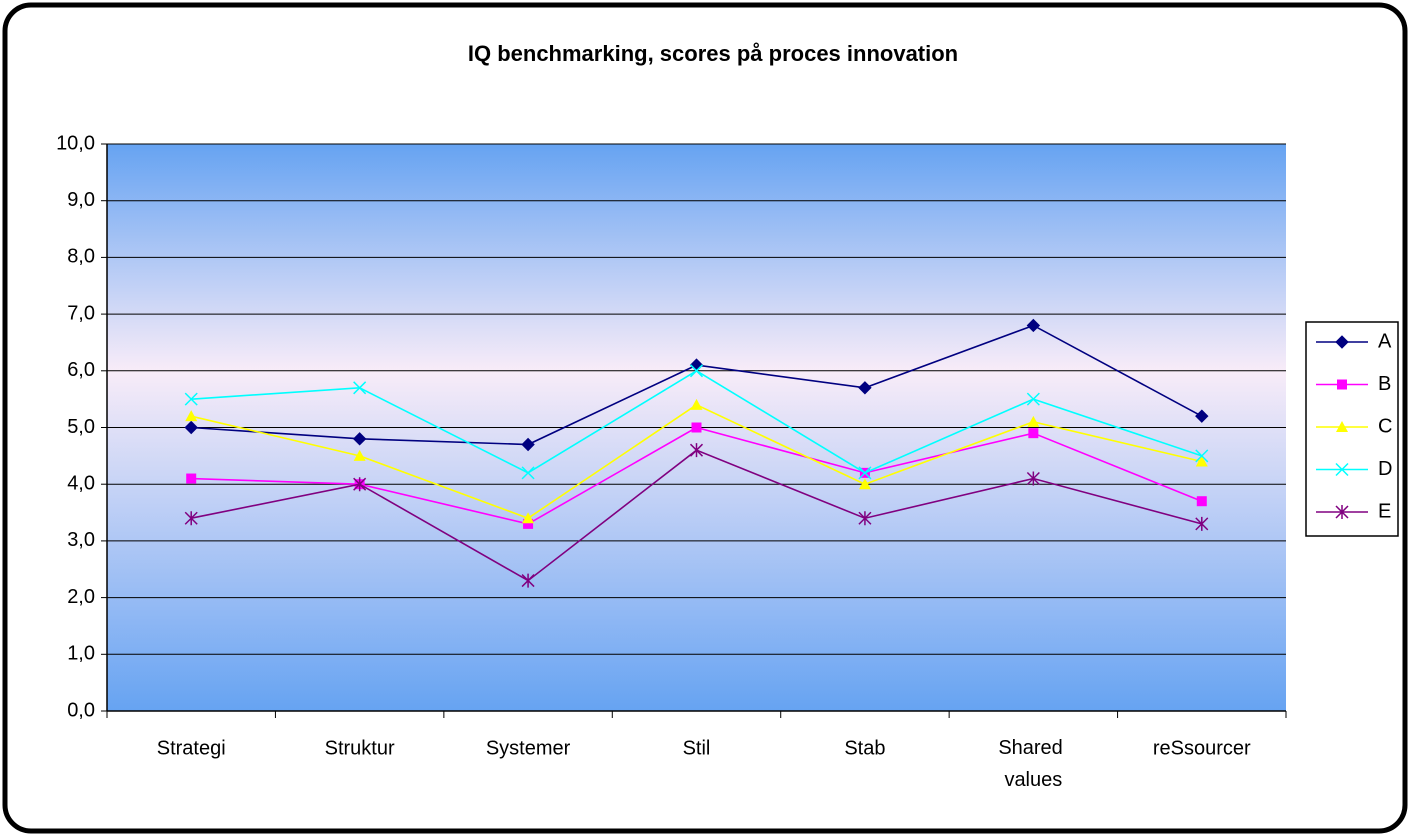 The height and width of the screenshot is (836, 1410). Describe the element at coordinates (81, 427) in the screenshot. I see `y-tick-label: 5,0` at that location.